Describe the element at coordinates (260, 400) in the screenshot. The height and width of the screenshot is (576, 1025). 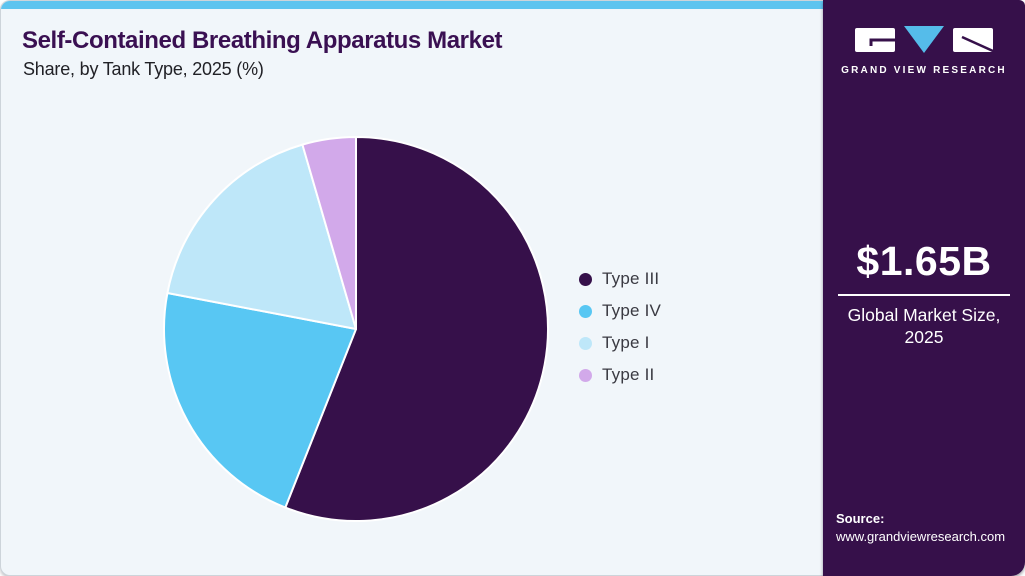
I see `pie-slice-type-iv` at that location.